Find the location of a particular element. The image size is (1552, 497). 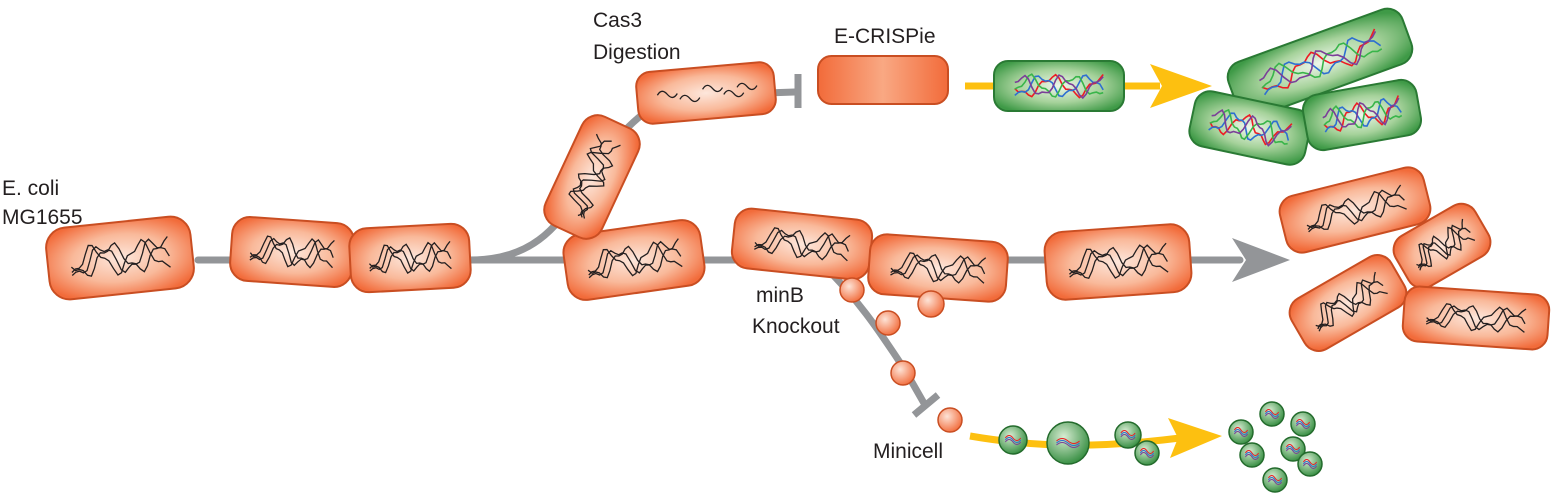

minicell-orange-1-body is located at coordinates (852, 290).